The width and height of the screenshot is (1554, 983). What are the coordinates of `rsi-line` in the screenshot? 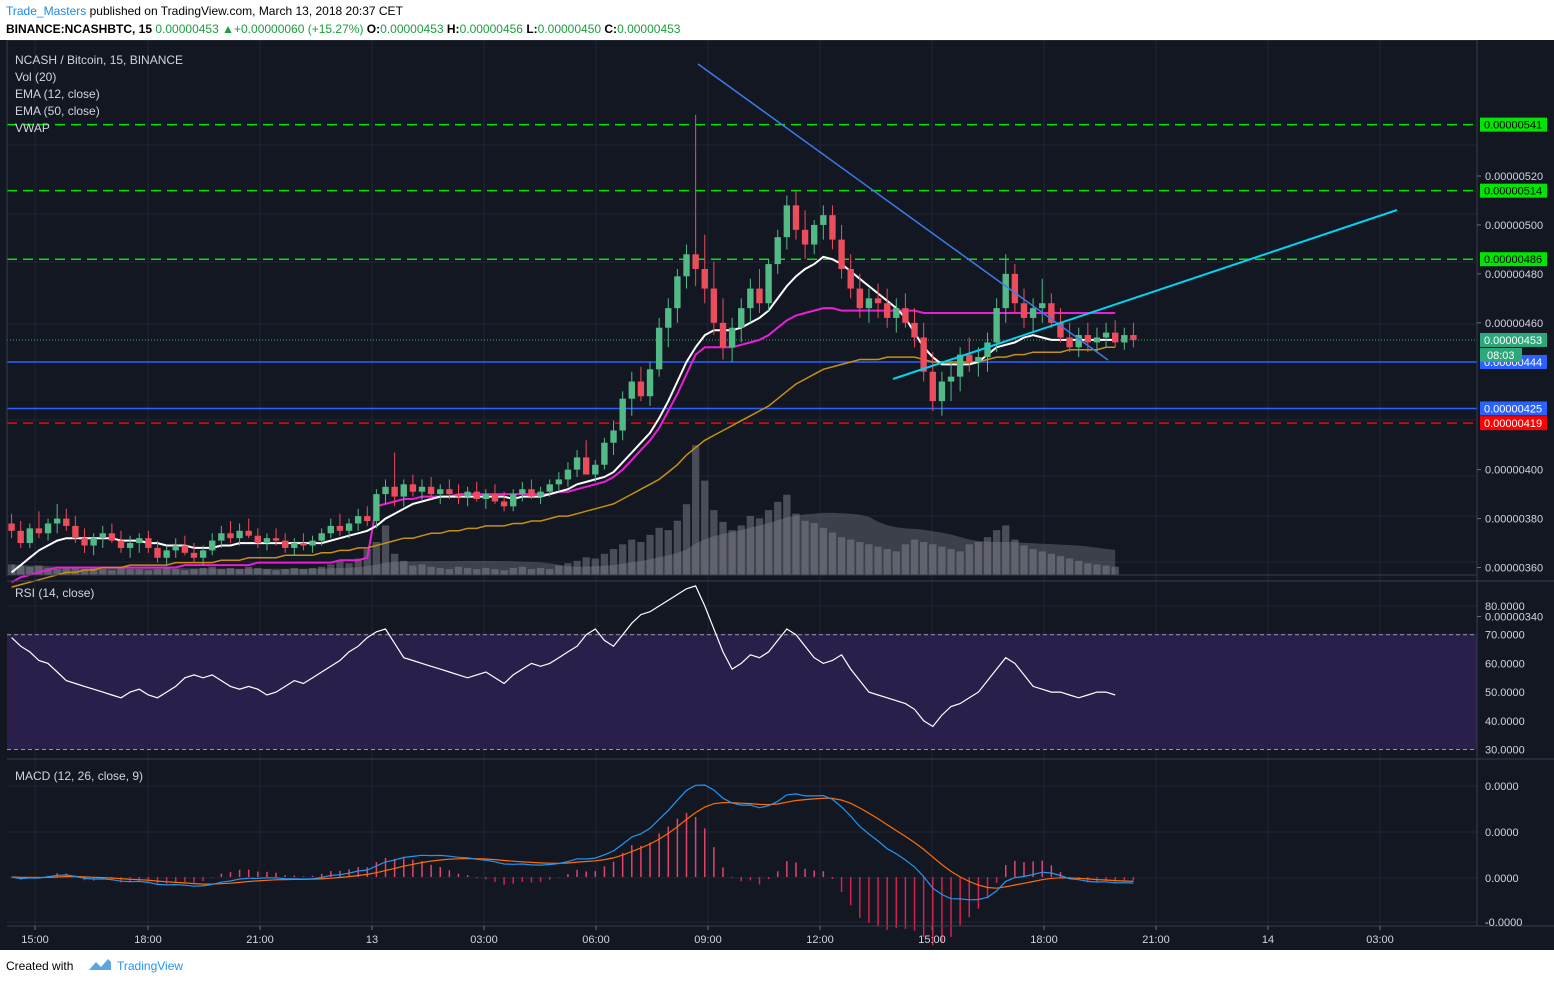 It's located at (563, 656).